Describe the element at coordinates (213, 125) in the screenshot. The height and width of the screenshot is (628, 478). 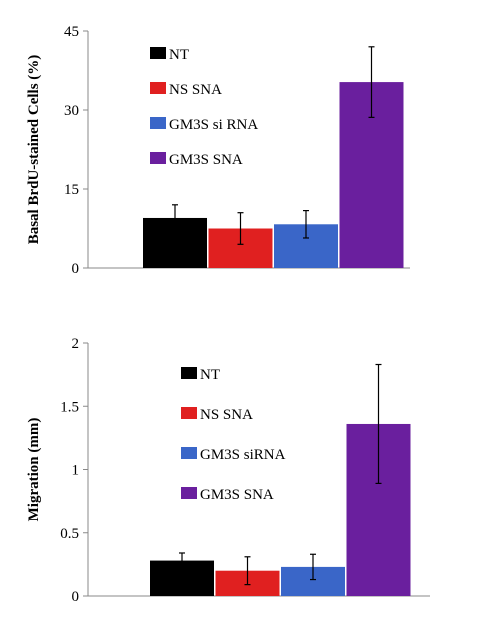
I see `legend-label: GM3S si RNA` at that location.